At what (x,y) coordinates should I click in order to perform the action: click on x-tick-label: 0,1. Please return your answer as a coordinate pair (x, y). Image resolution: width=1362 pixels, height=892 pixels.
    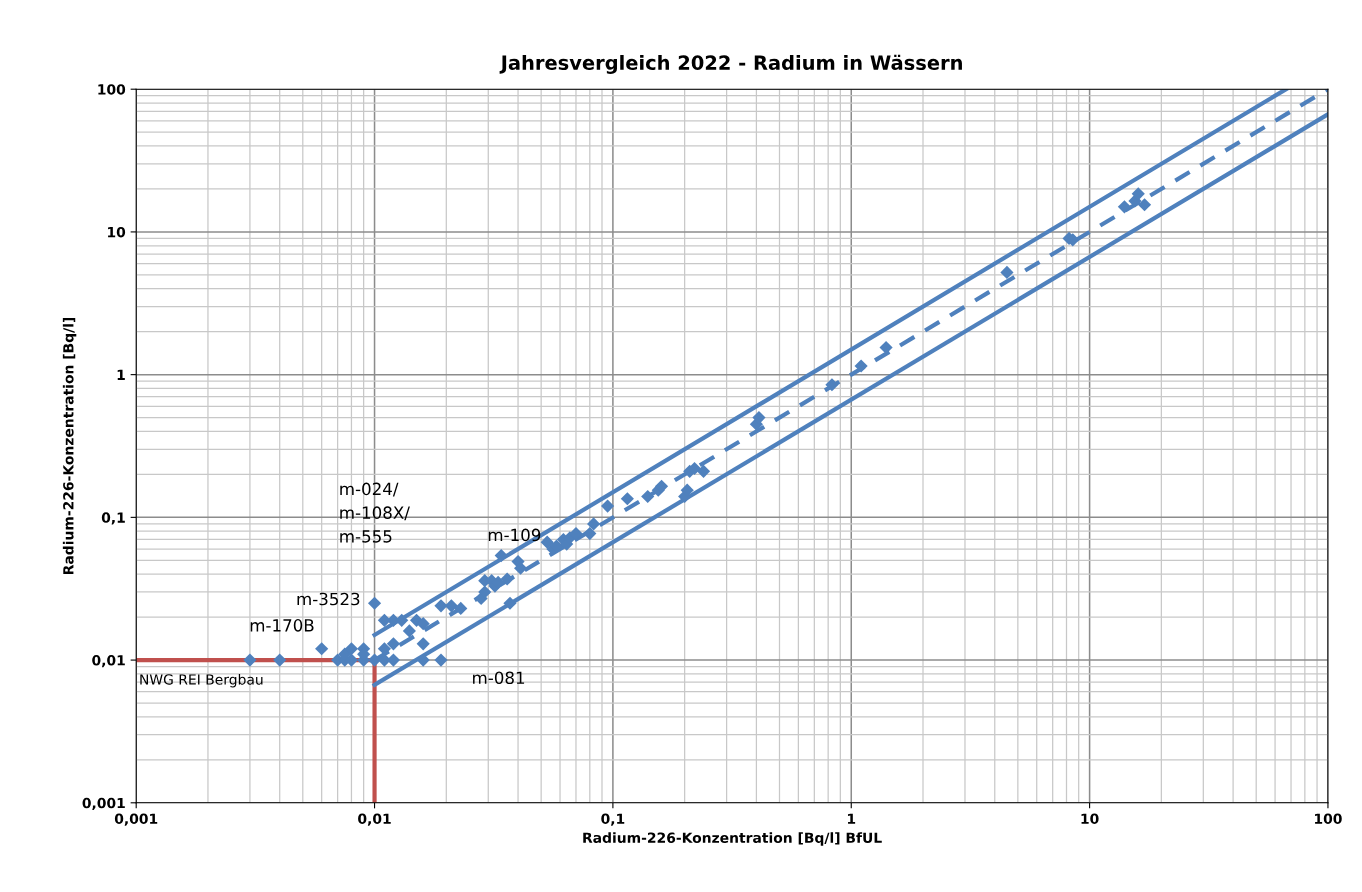
    Looking at the image, I should click on (613, 819).